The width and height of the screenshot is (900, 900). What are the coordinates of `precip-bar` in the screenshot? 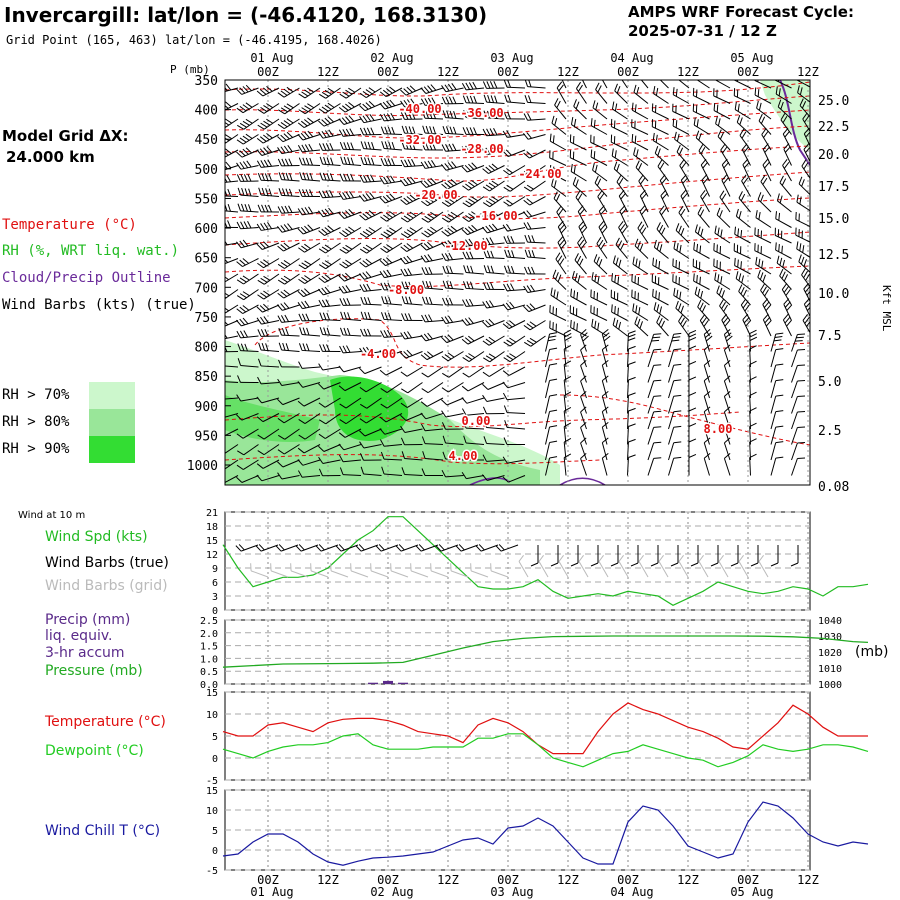 It's located at (373, 683).